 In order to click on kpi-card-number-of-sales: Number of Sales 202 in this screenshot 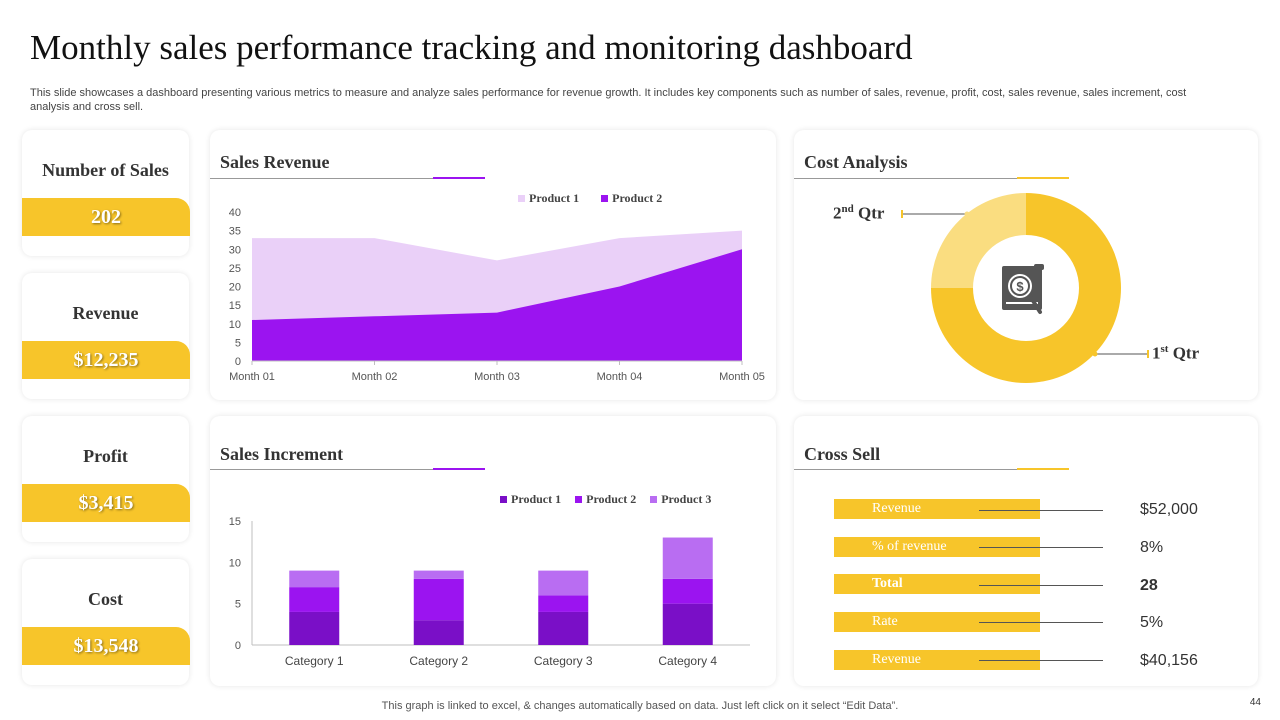, I will do `click(106, 193)`.